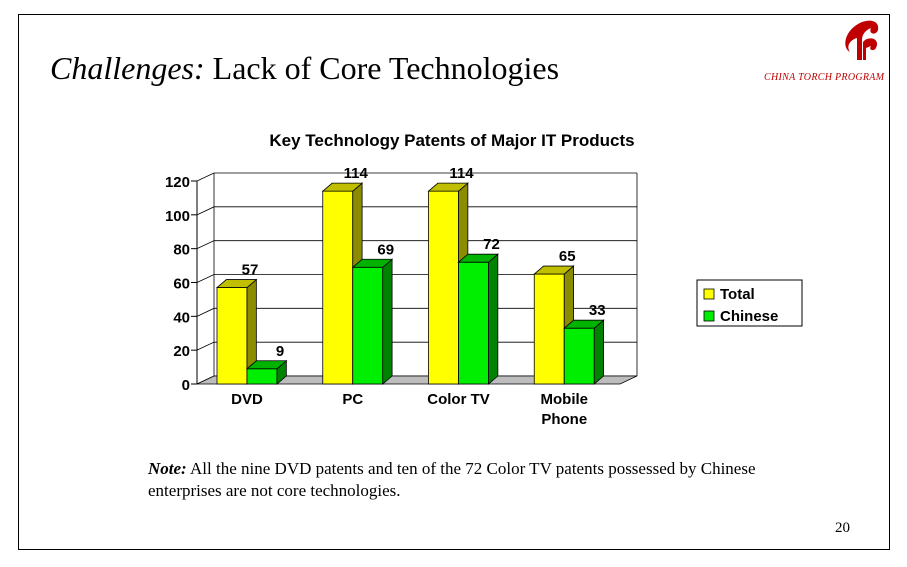  I want to click on bar-chinese-color-tv, so click(478, 319).